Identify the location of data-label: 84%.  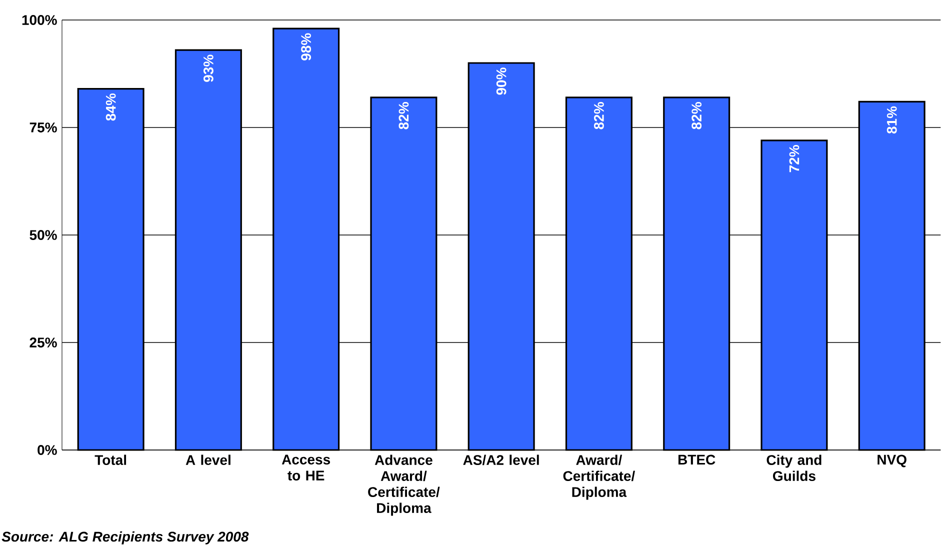
(111, 107).